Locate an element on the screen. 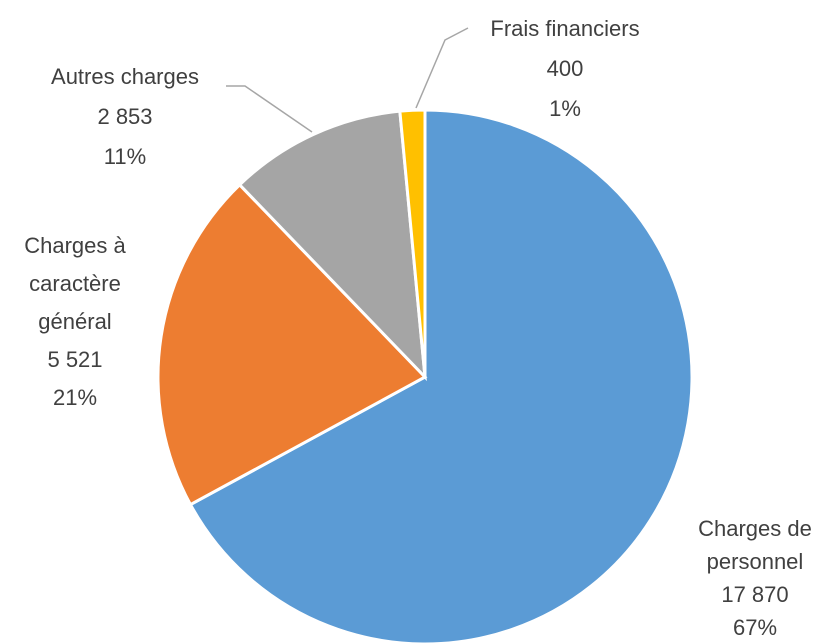 This screenshot has height=644, width=825. percent-label: 67% is located at coordinates (755, 627).